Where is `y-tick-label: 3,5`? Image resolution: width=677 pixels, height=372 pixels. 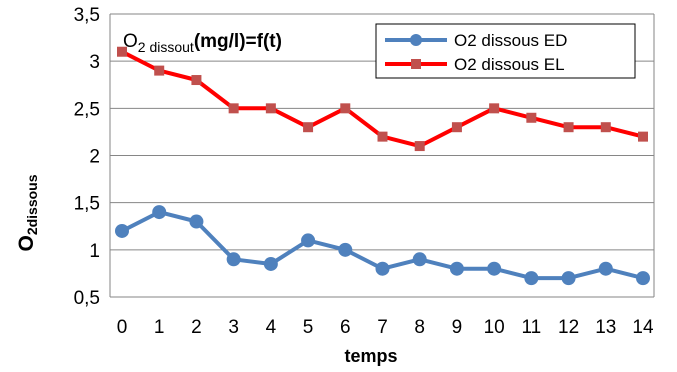
y-tick-label: 3,5 is located at coordinates (87, 15).